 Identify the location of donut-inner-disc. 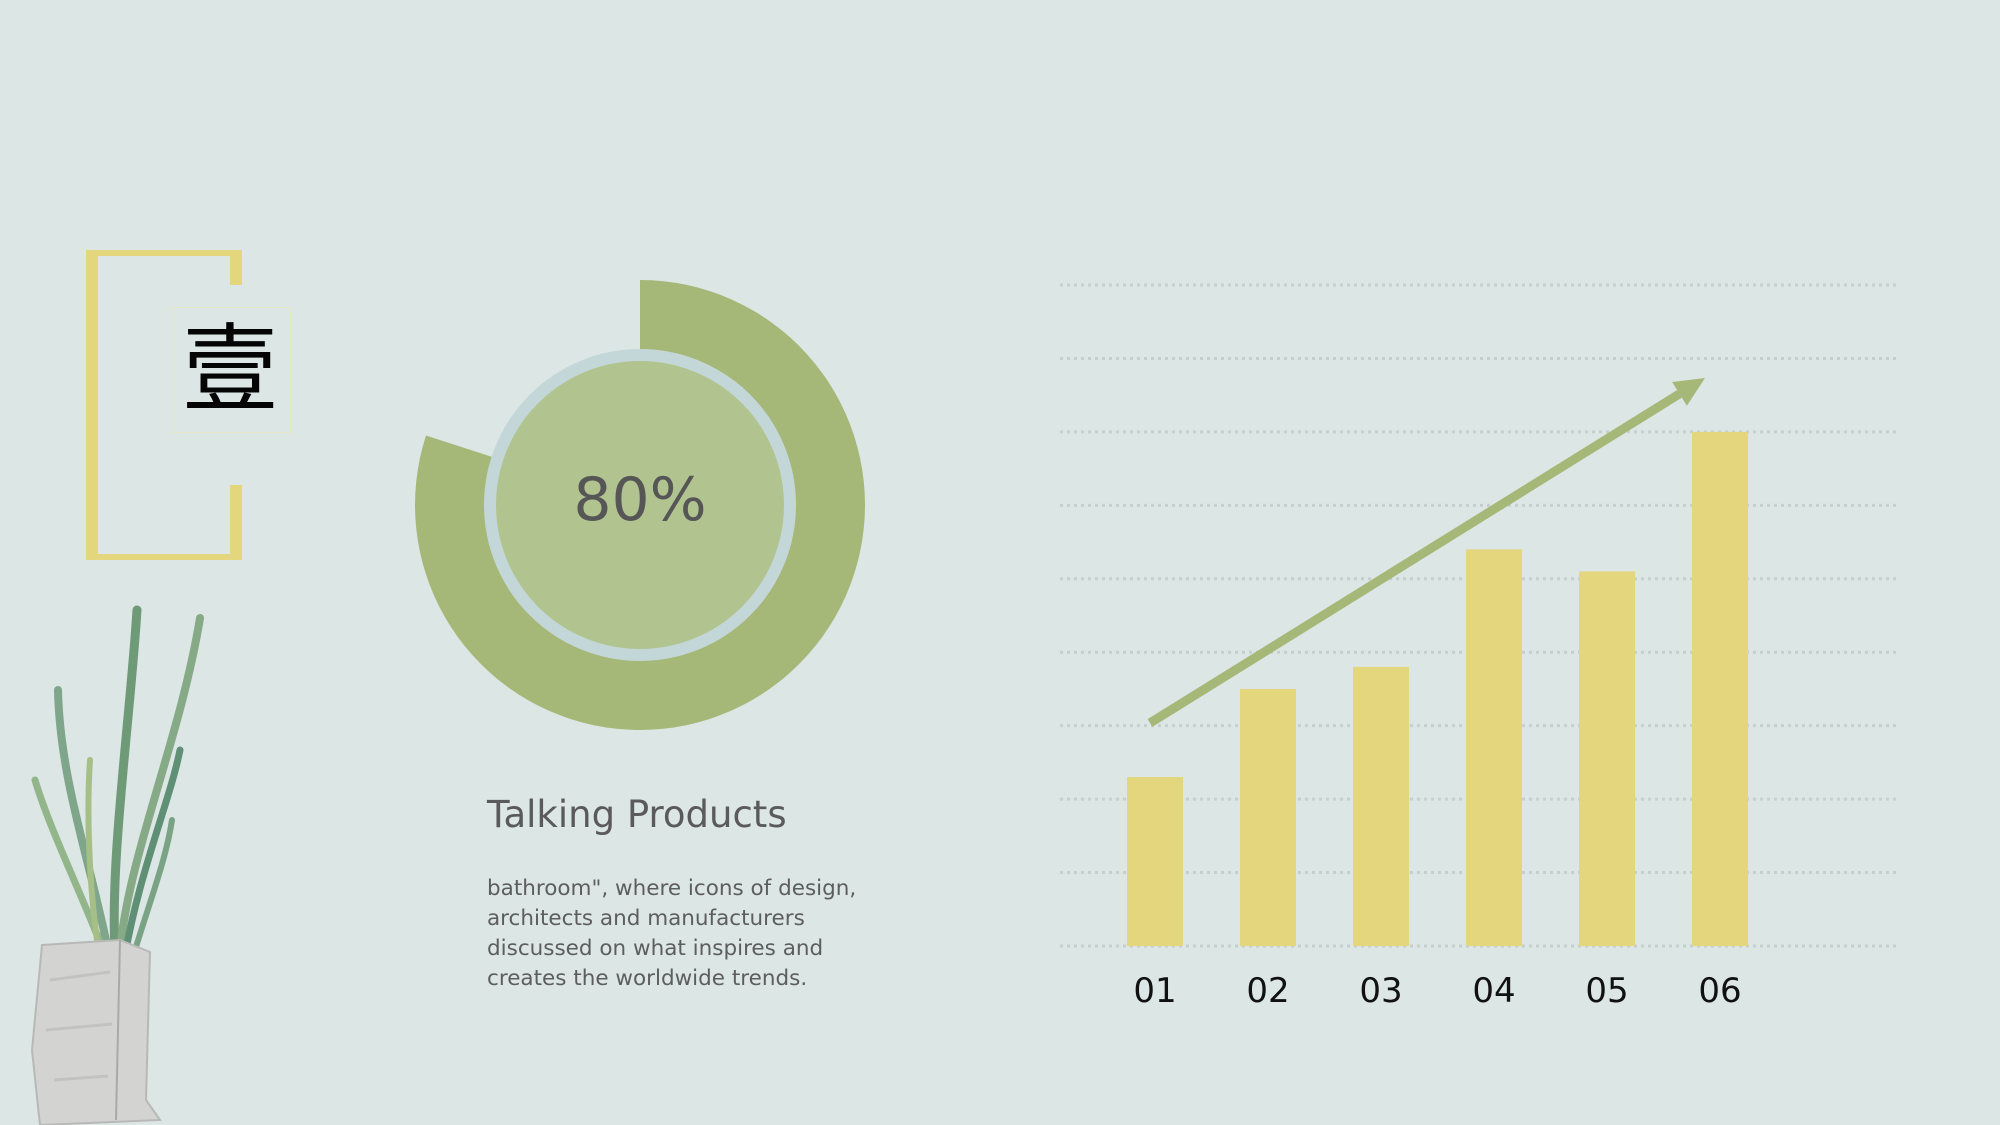
(640, 505).